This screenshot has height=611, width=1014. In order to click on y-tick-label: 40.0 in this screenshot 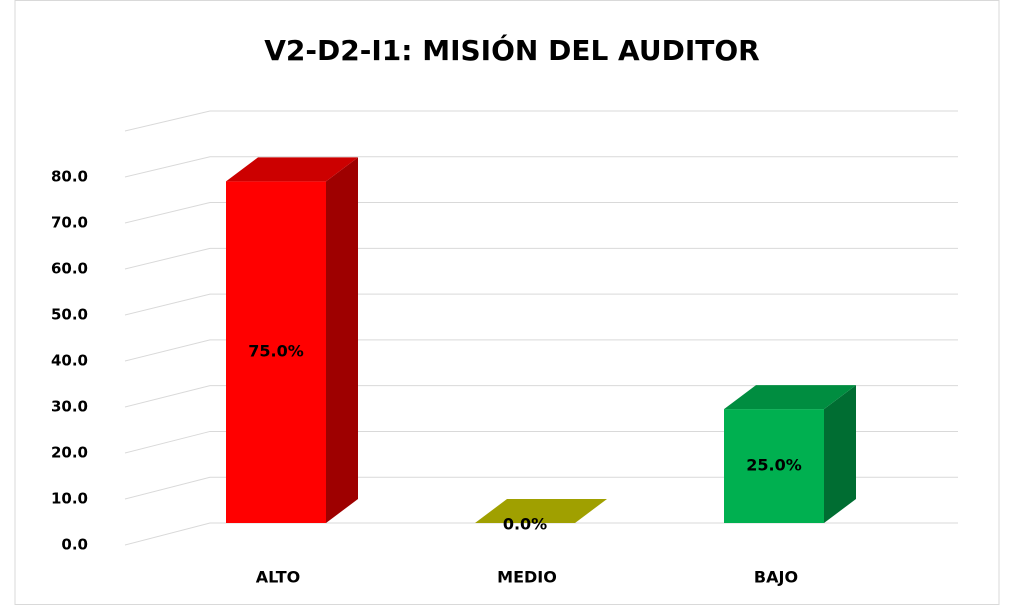, I will do `click(69, 361)`.